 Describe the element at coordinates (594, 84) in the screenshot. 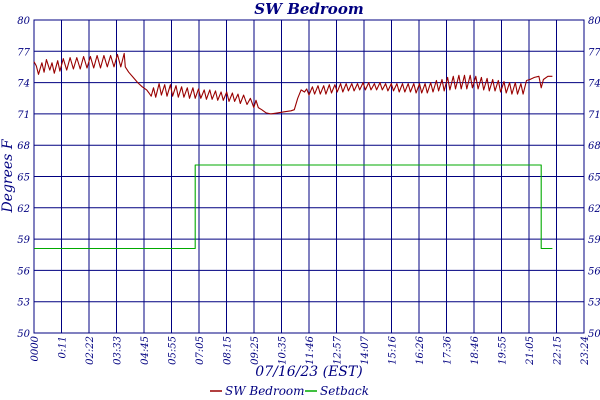

I see `y-tick-right: 74` at that location.